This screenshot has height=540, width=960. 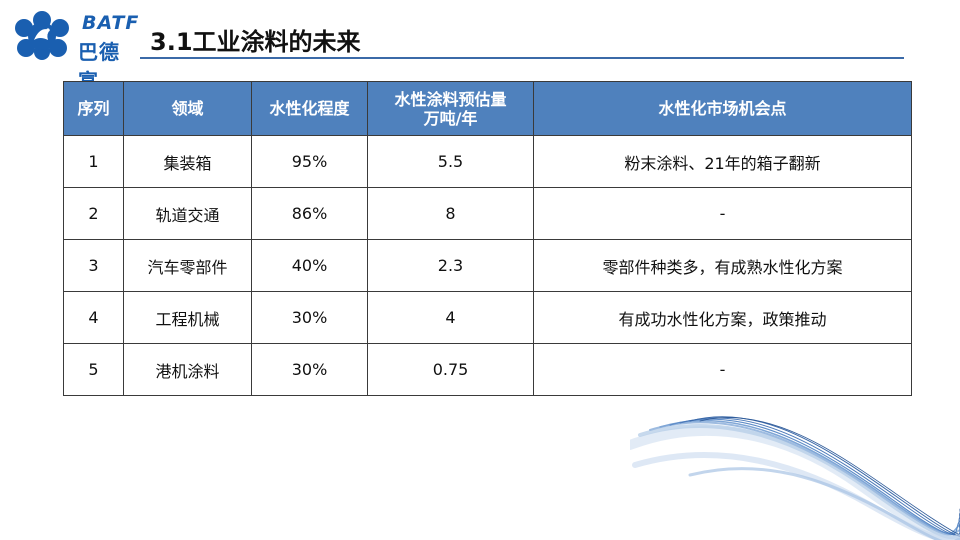 What do you see at coordinates (450, 369) in the screenshot?
I see `table-cell: 0.75` at bounding box center [450, 369].